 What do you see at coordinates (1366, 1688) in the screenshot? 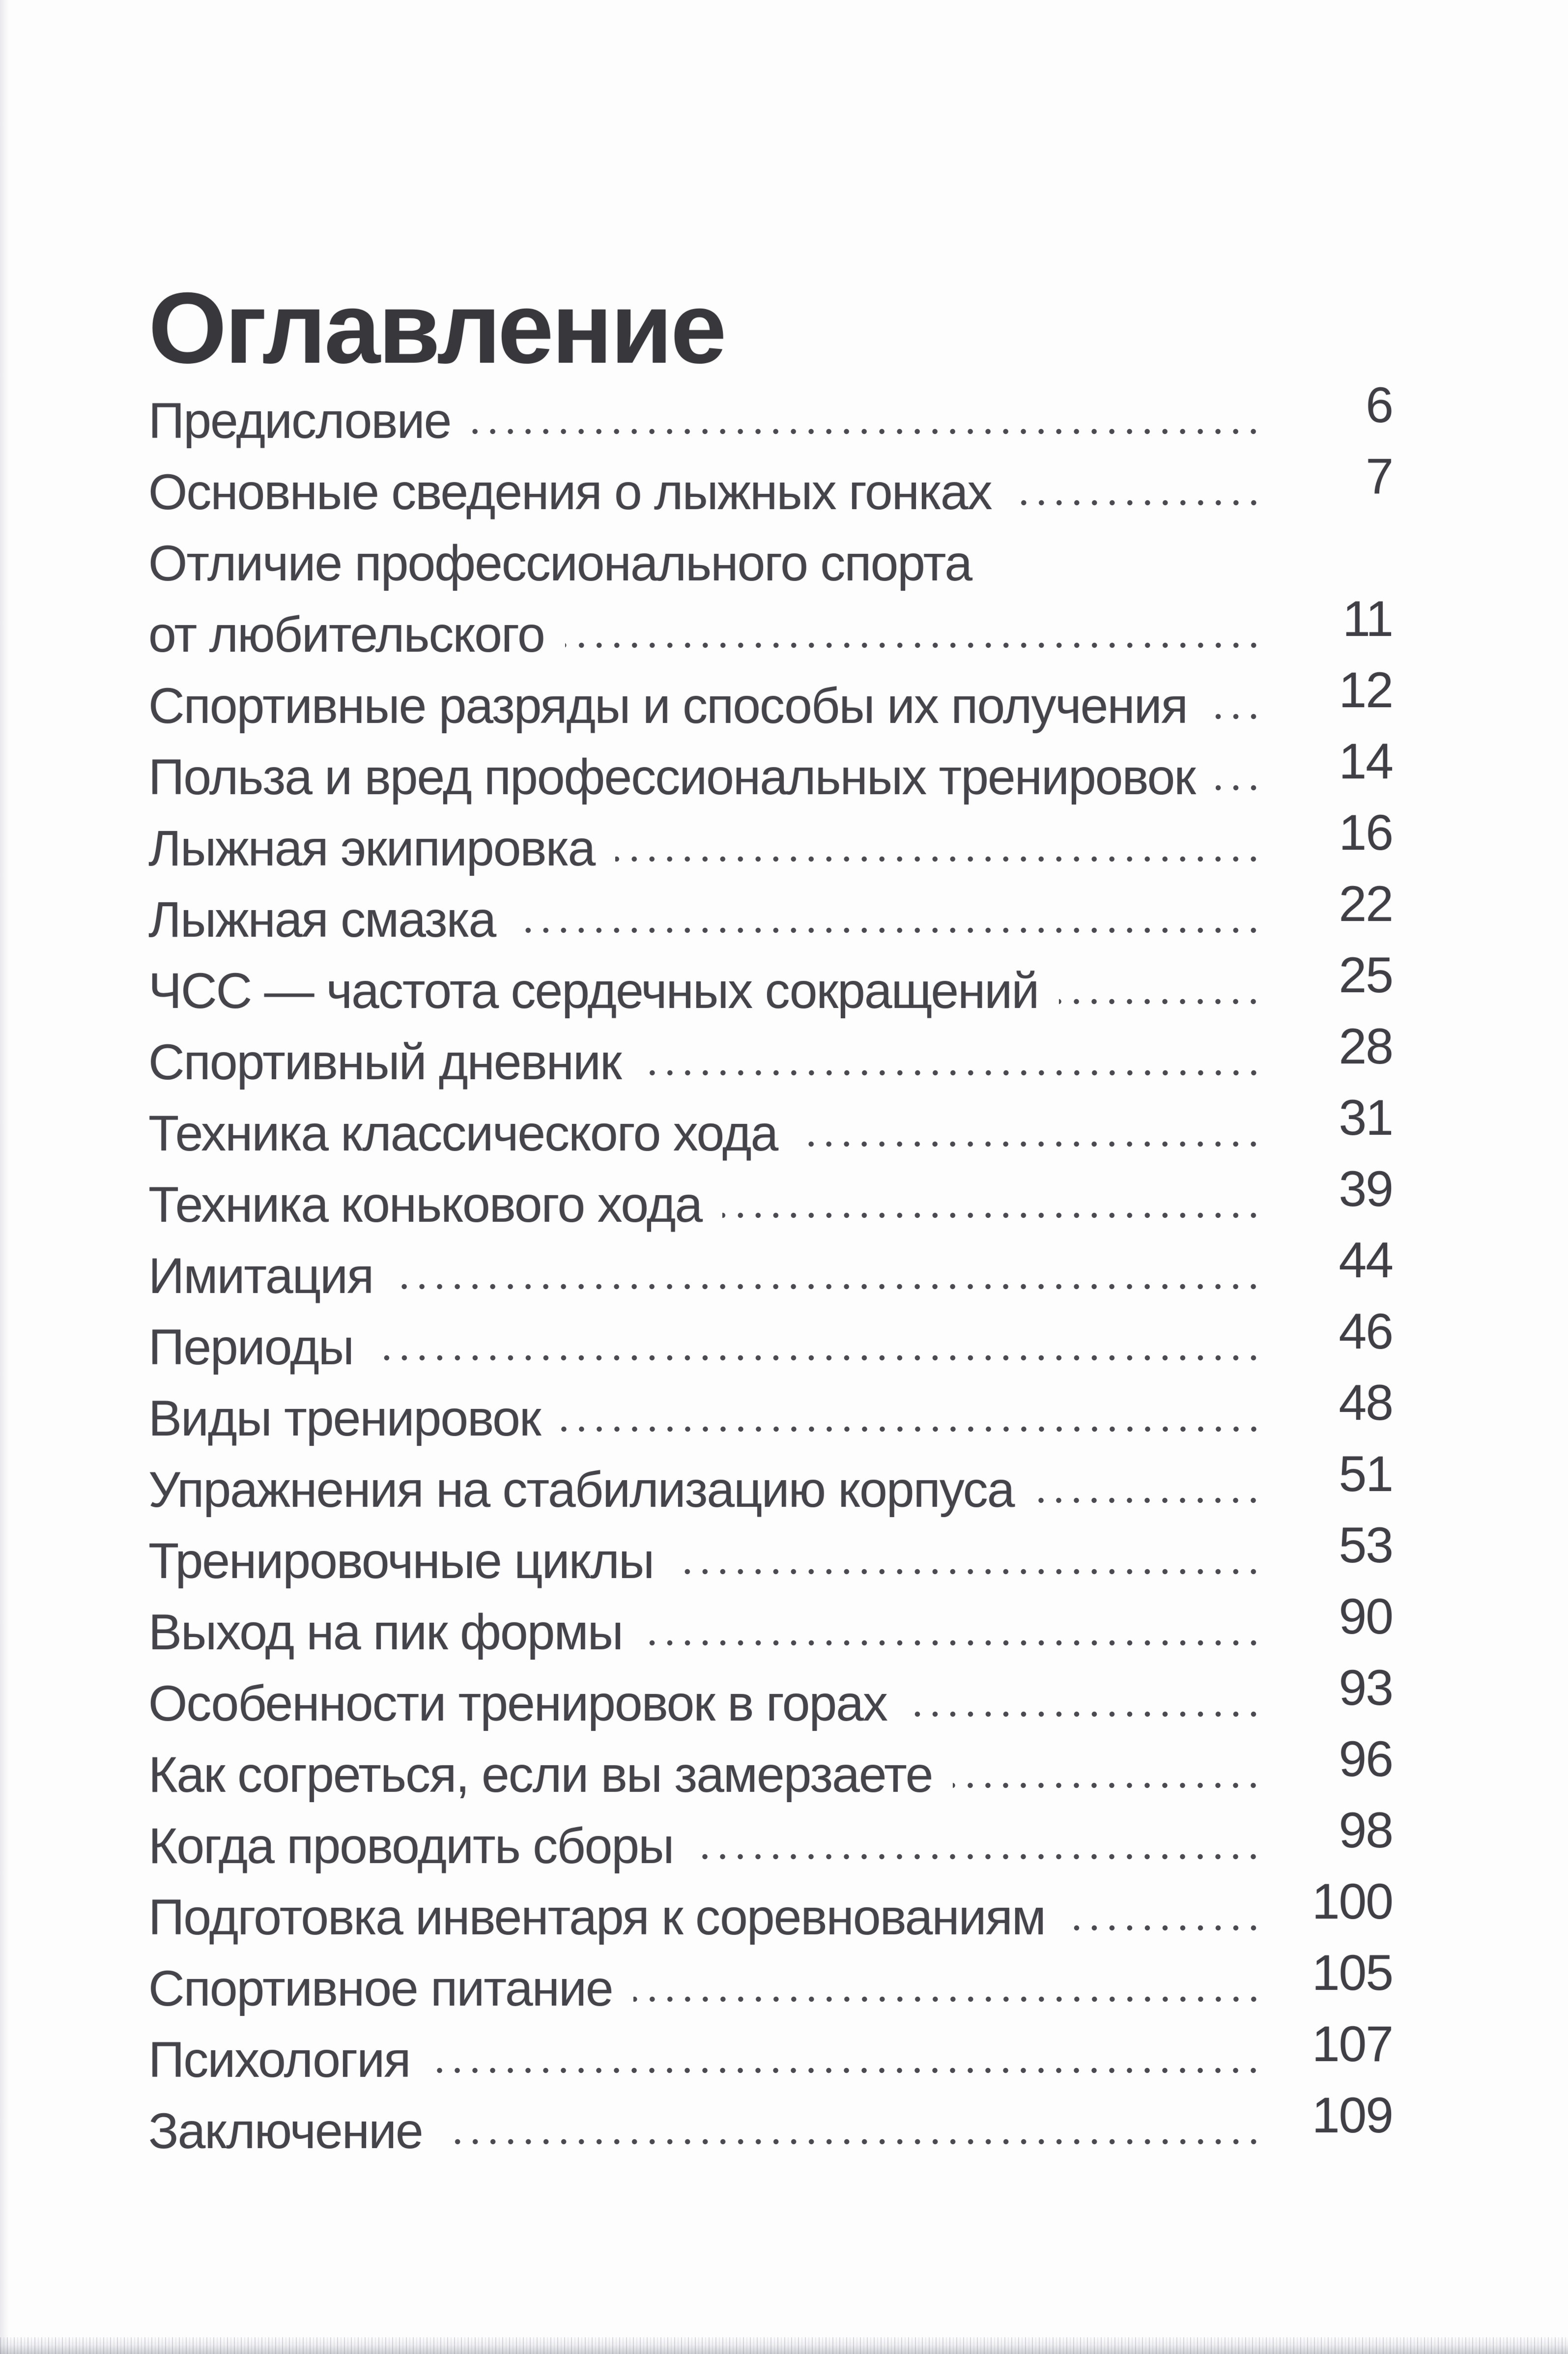
I see `toc-entry-page-number: 93` at bounding box center [1366, 1688].